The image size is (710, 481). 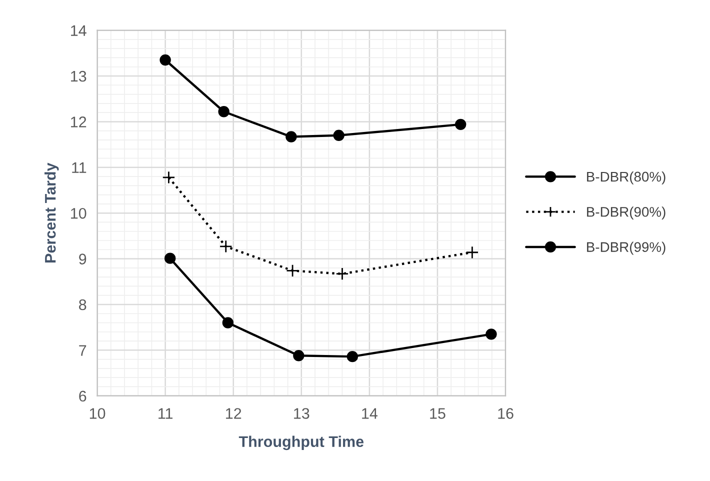 I want to click on y-axis-title: Percent Tardy, so click(x=51, y=212).